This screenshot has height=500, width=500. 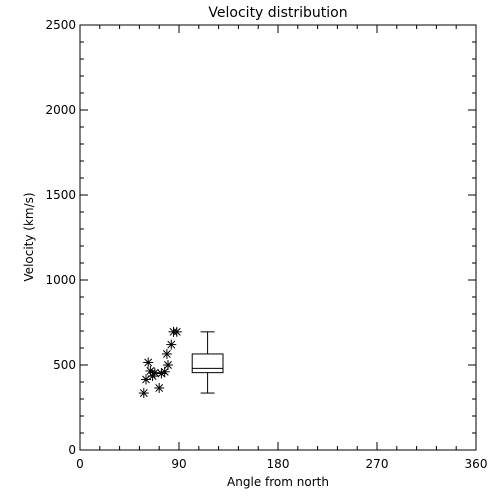 I want to click on box-iqr, so click(x=207, y=363).